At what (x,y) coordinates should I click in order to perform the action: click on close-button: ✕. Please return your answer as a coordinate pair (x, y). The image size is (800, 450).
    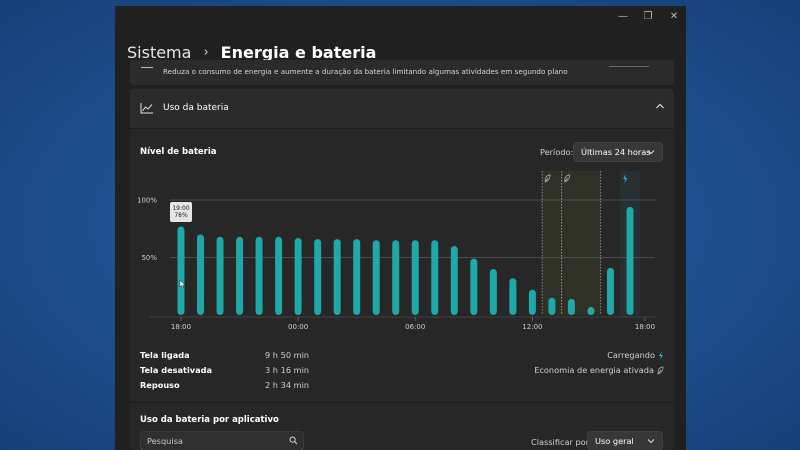
    Looking at the image, I should click on (674, 16).